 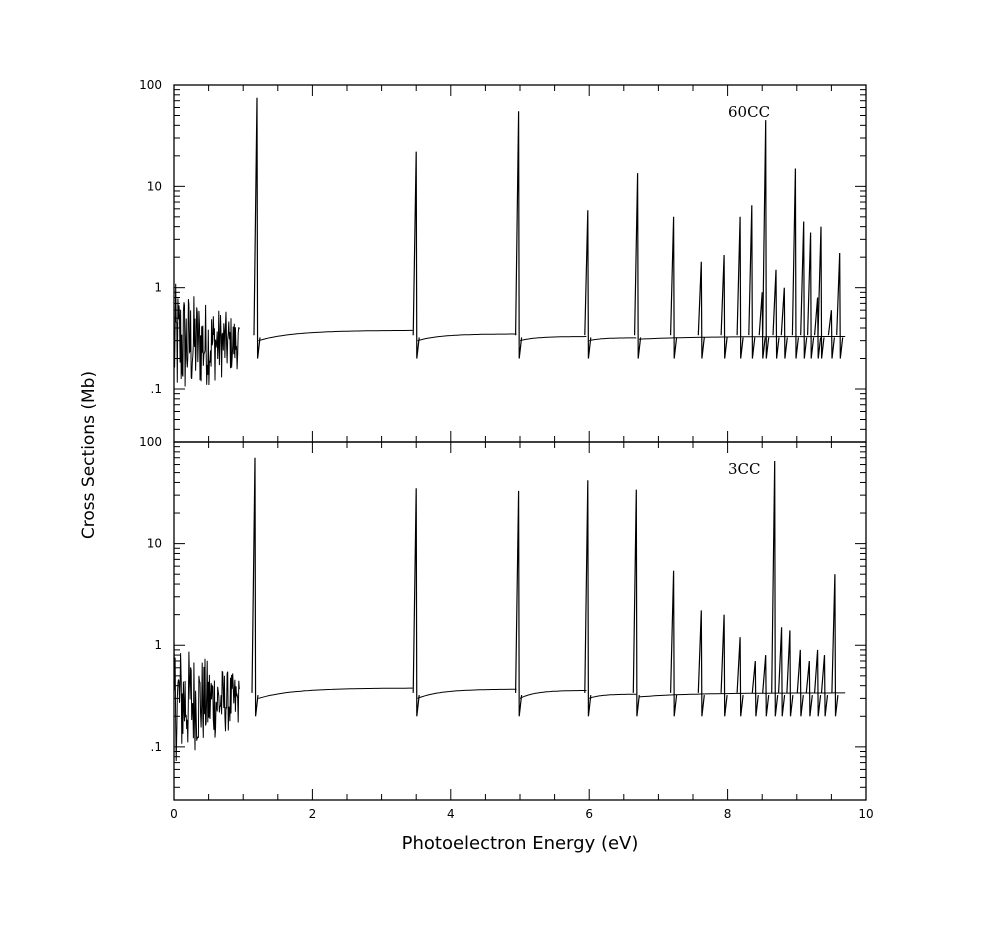 I want to click on x-axis-tick-labels: 0 2 4 6 8 10, so click(x=521, y=814).